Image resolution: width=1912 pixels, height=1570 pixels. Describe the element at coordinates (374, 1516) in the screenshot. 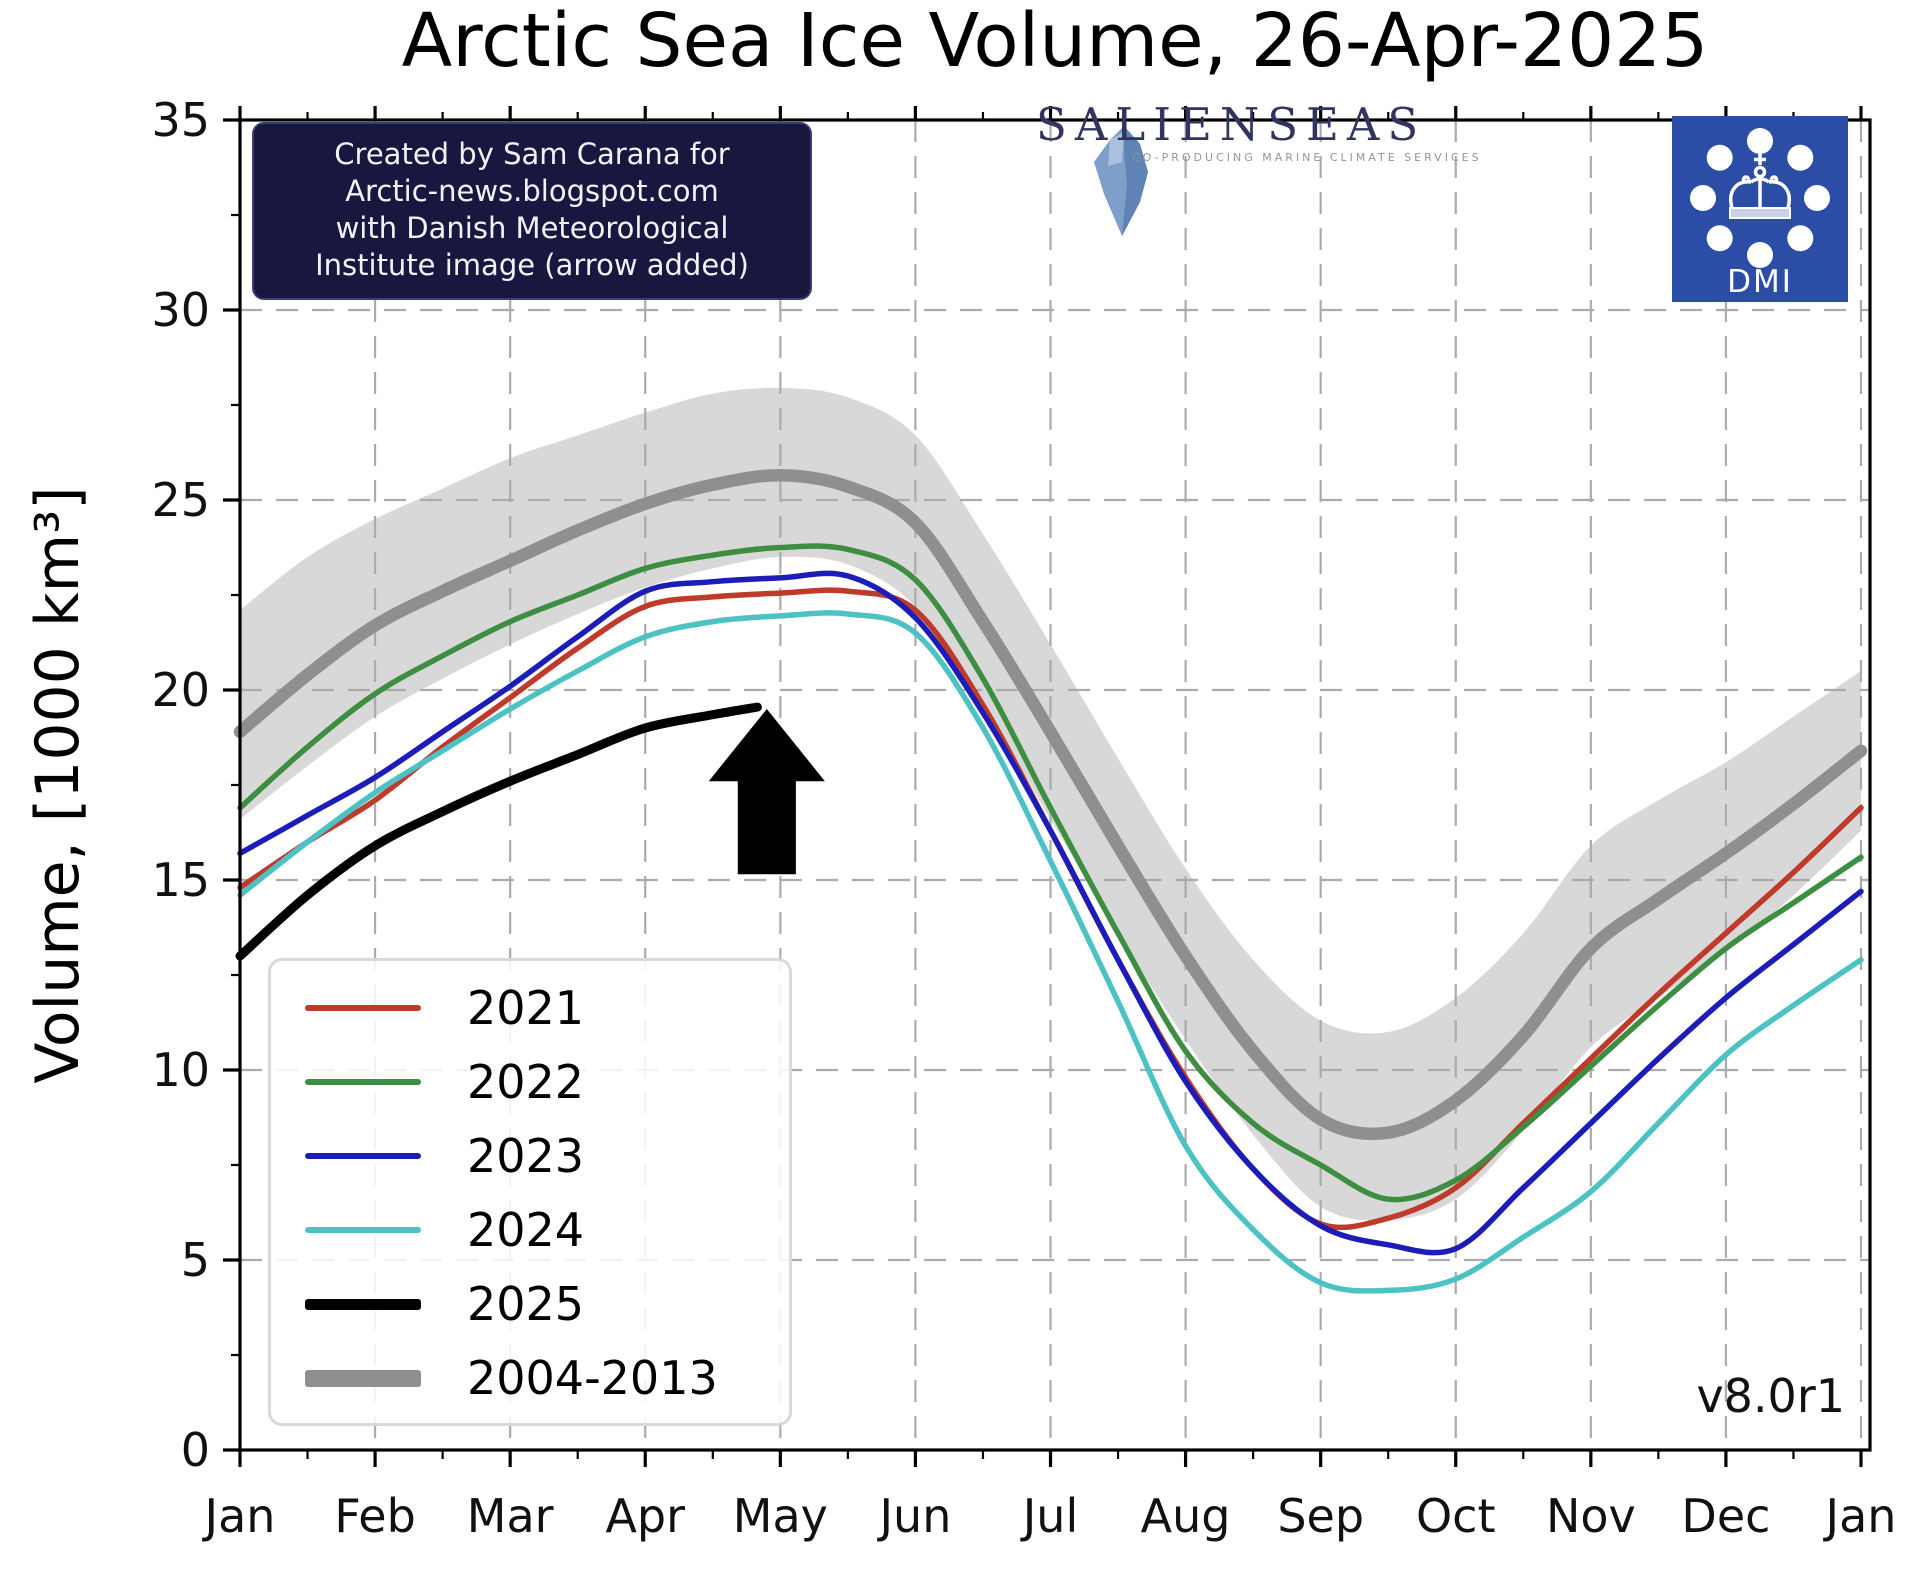

I see `x-tick-label: Feb` at that location.